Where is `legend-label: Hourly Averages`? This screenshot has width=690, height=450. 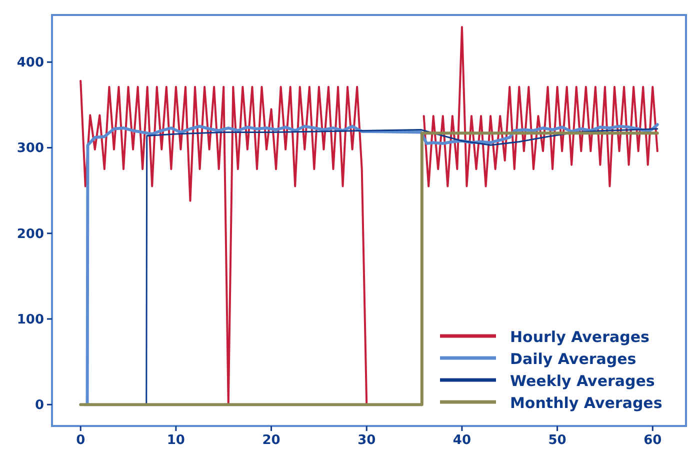
legend-label: Hourly Averages is located at coordinates (580, 337).